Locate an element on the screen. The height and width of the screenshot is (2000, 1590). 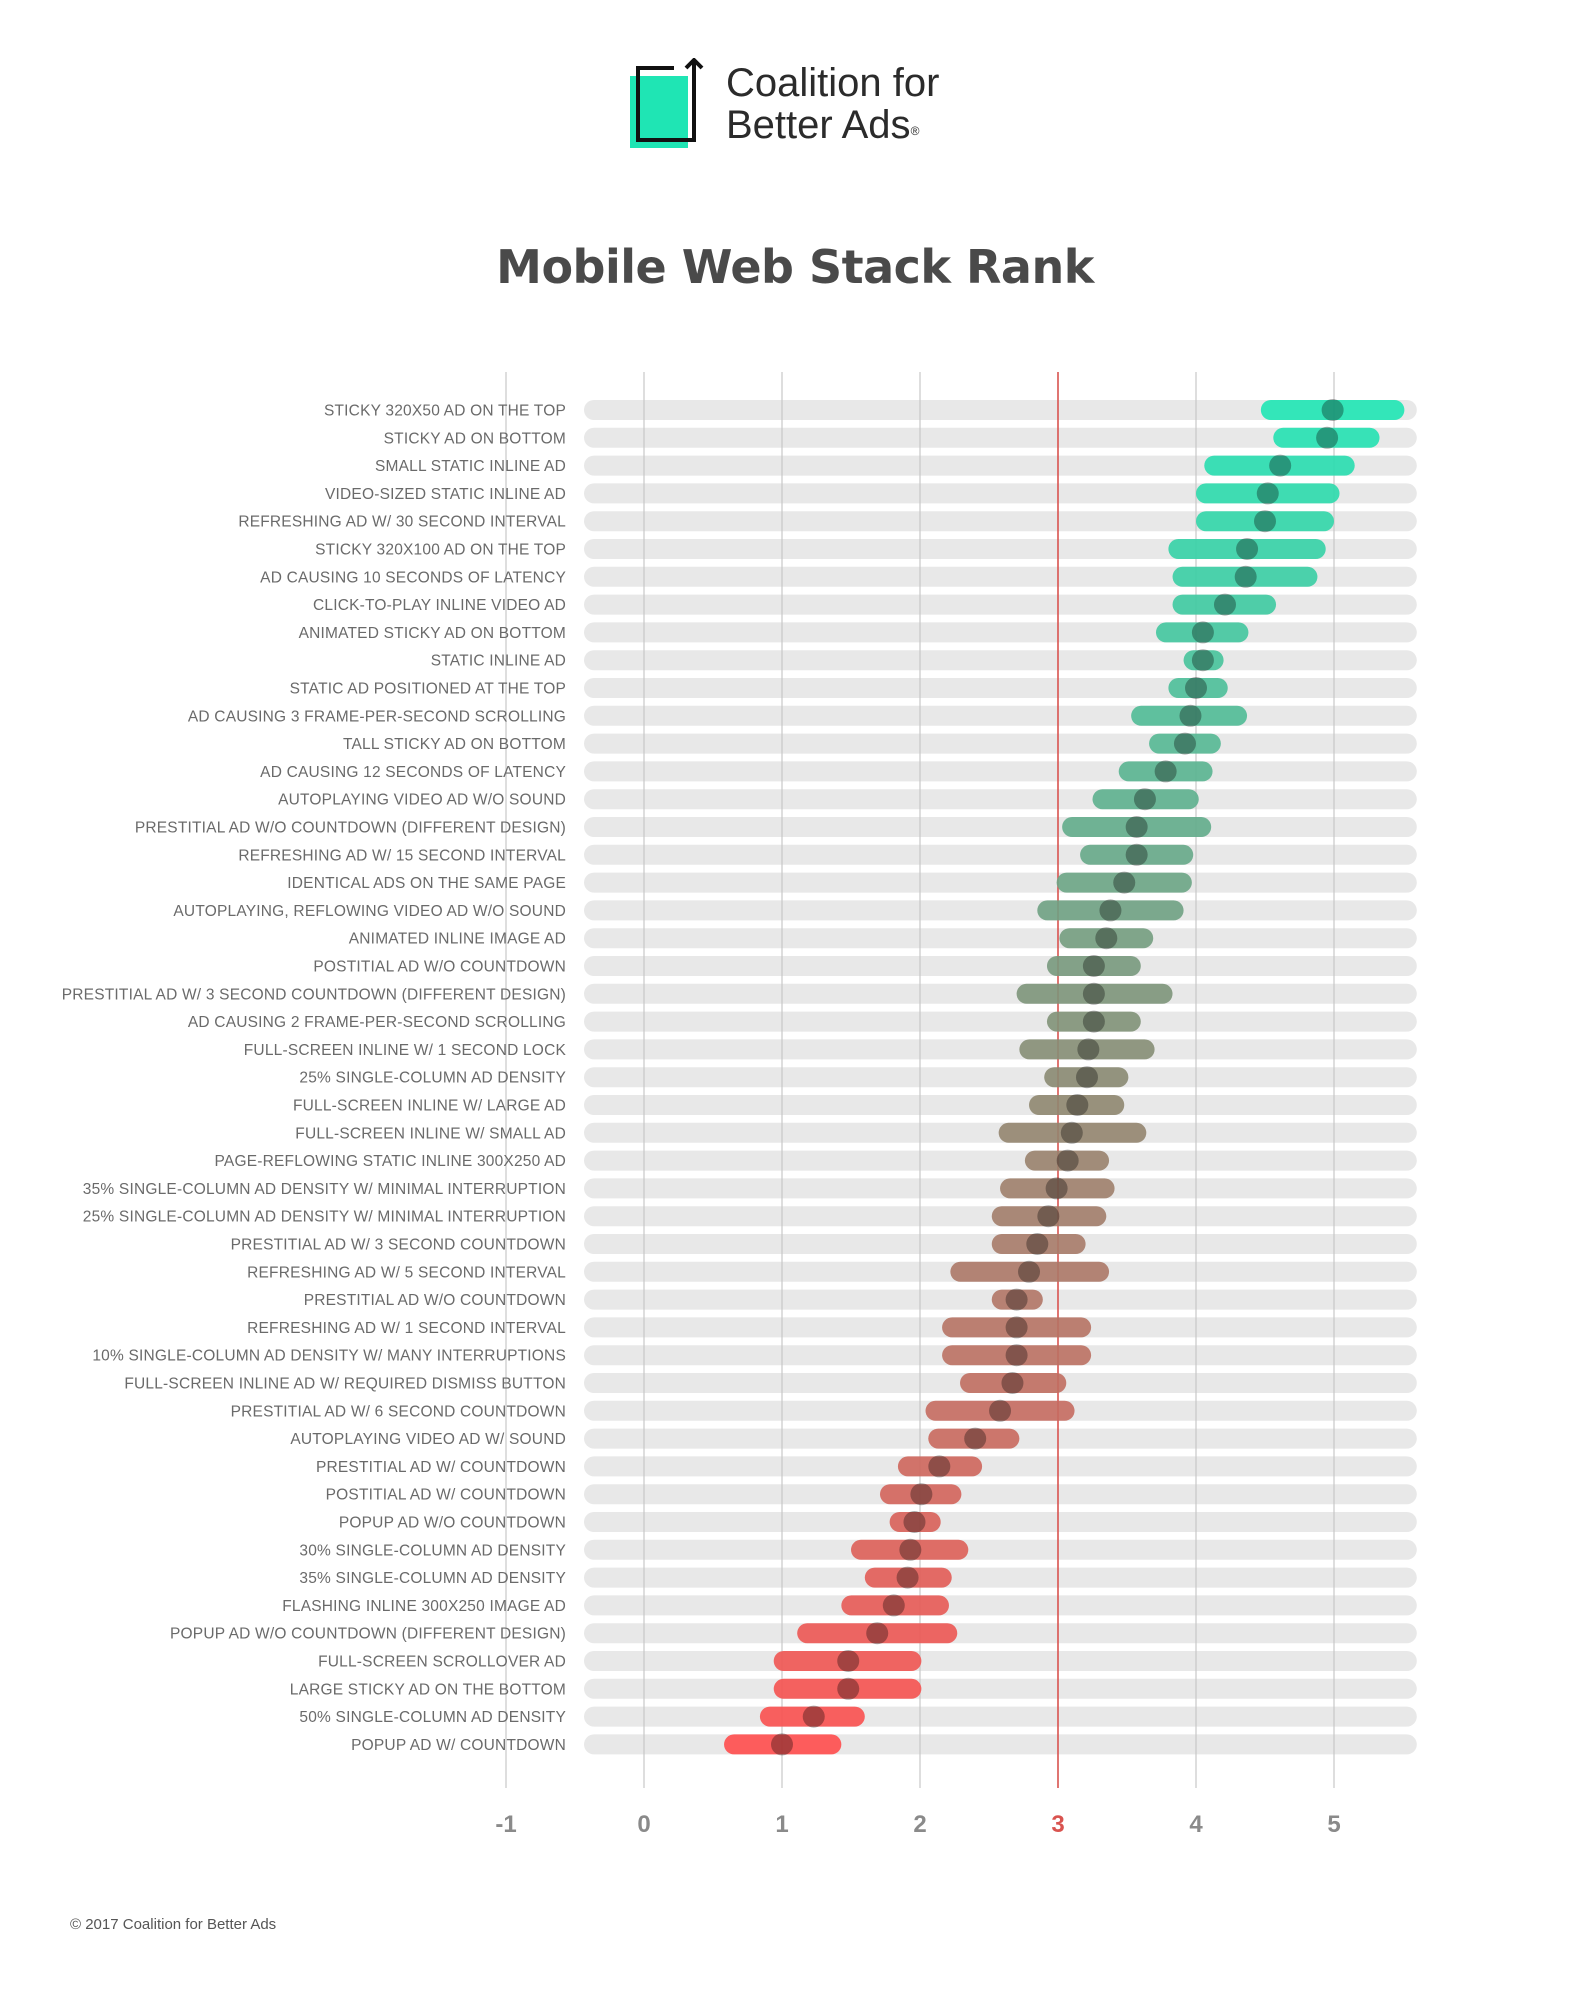
x-tick-label: 1 is located at coordinates (781, 1824).